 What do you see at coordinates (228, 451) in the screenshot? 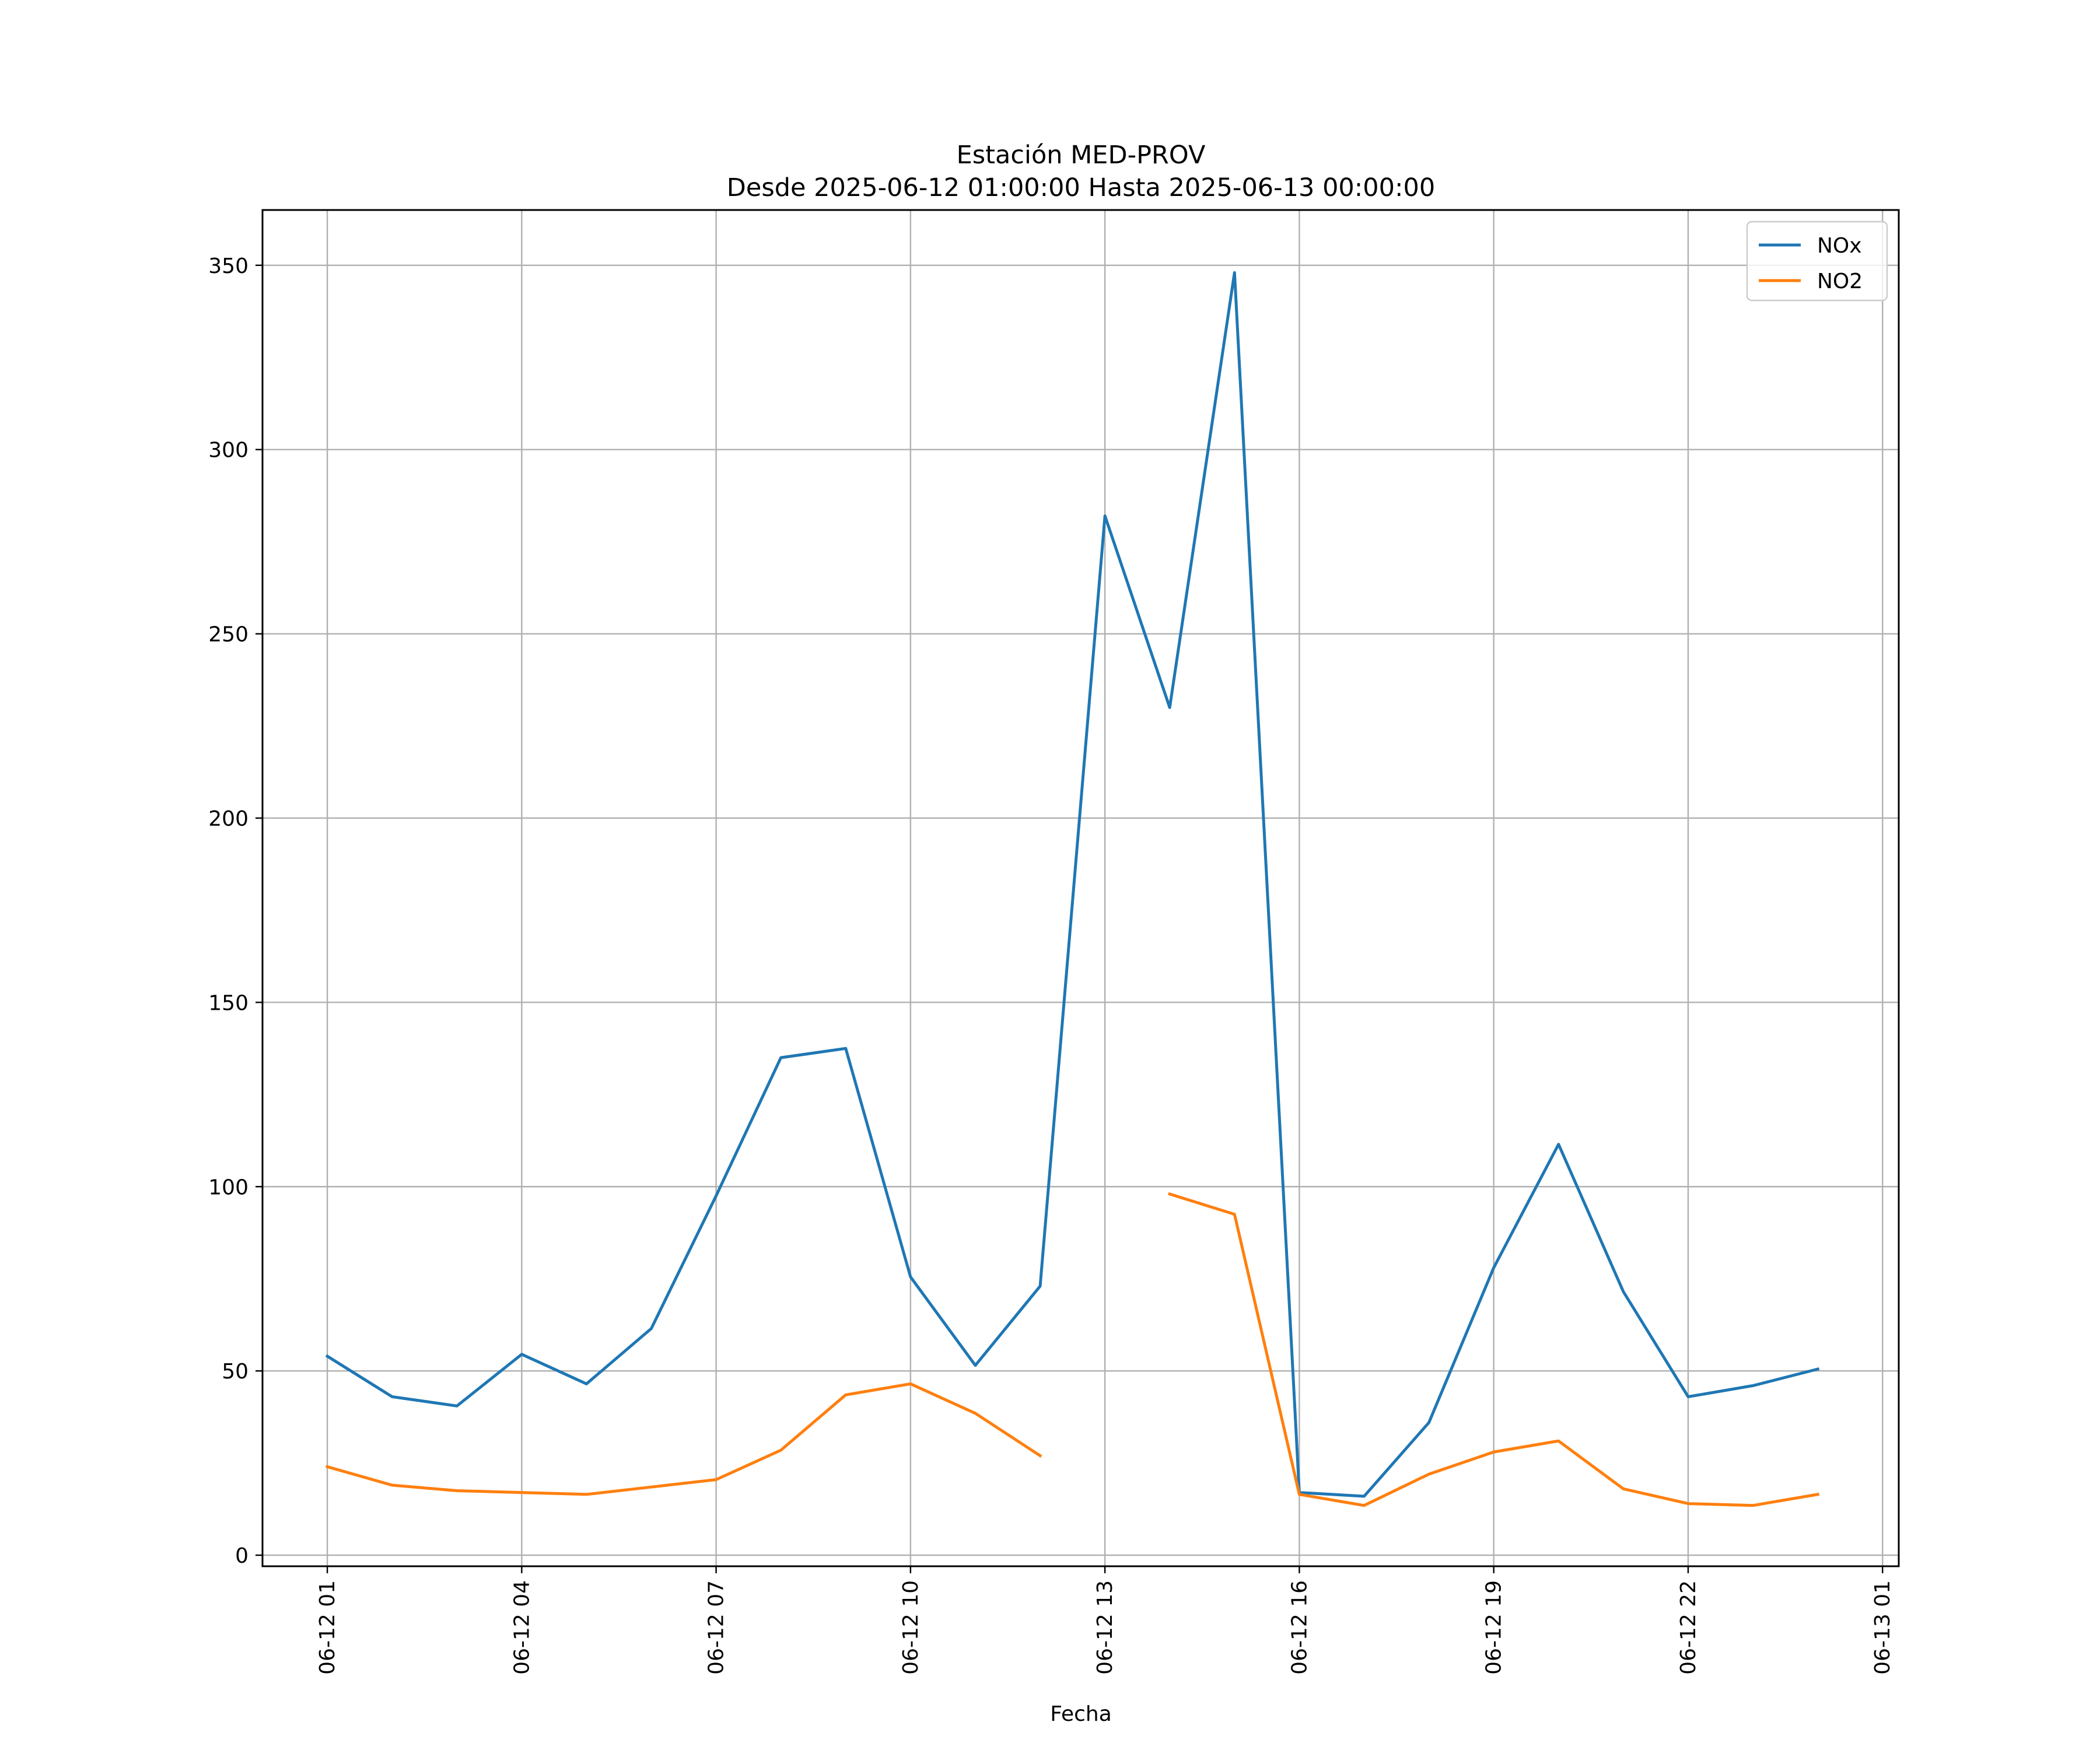
I see `y-tick-label: 300` at bounding box center [228, 451].